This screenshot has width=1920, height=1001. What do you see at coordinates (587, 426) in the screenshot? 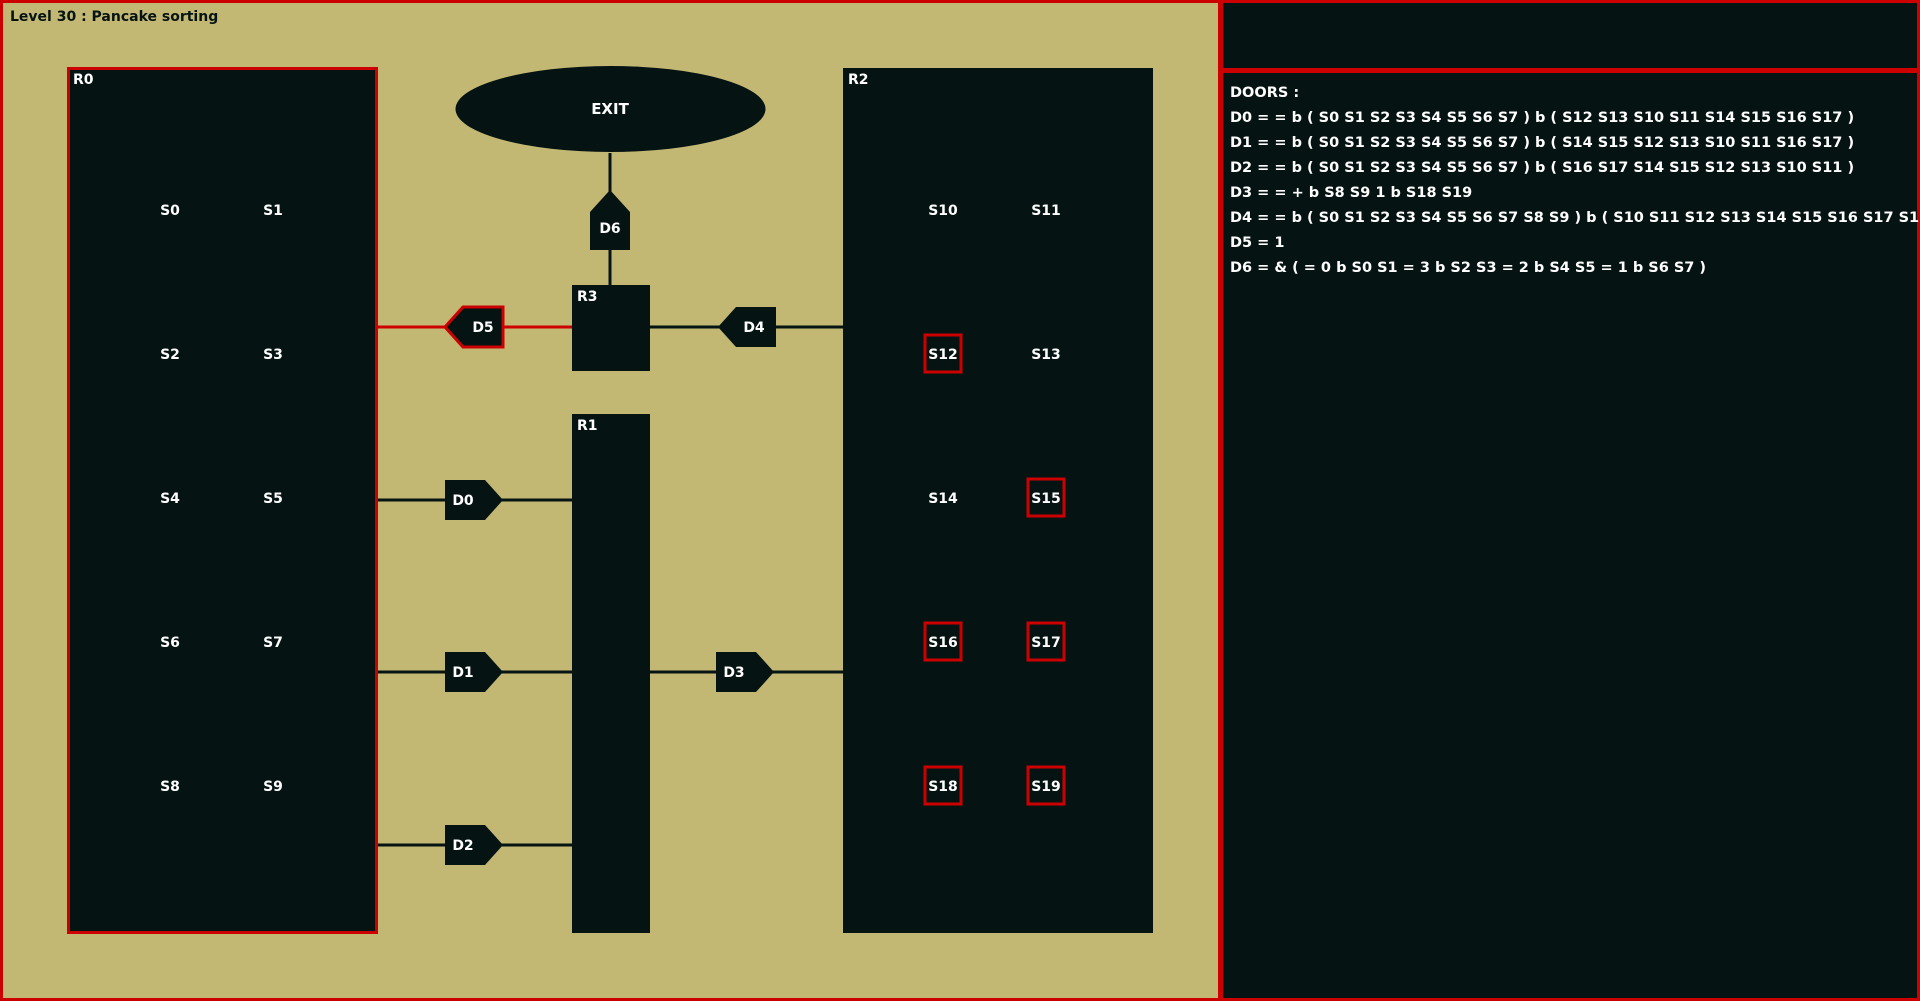
I see `room-r1-label: R1` at bounding box center [587, 426].